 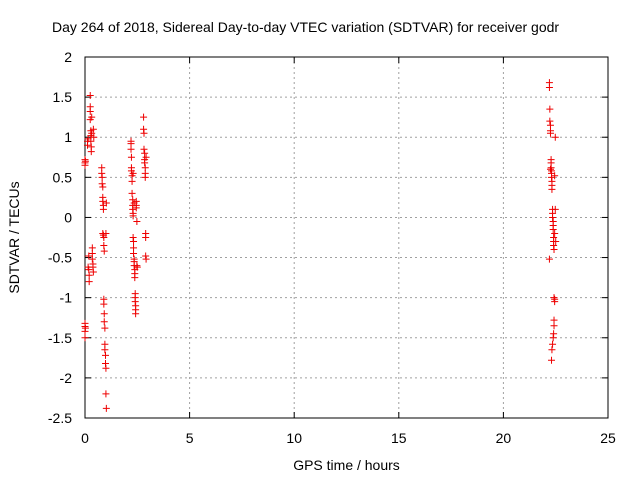 What do you see at coordinates (63, 97) in the screenshot?
I see `y-tick-label: 1.5` at bounding box center [63, 97].